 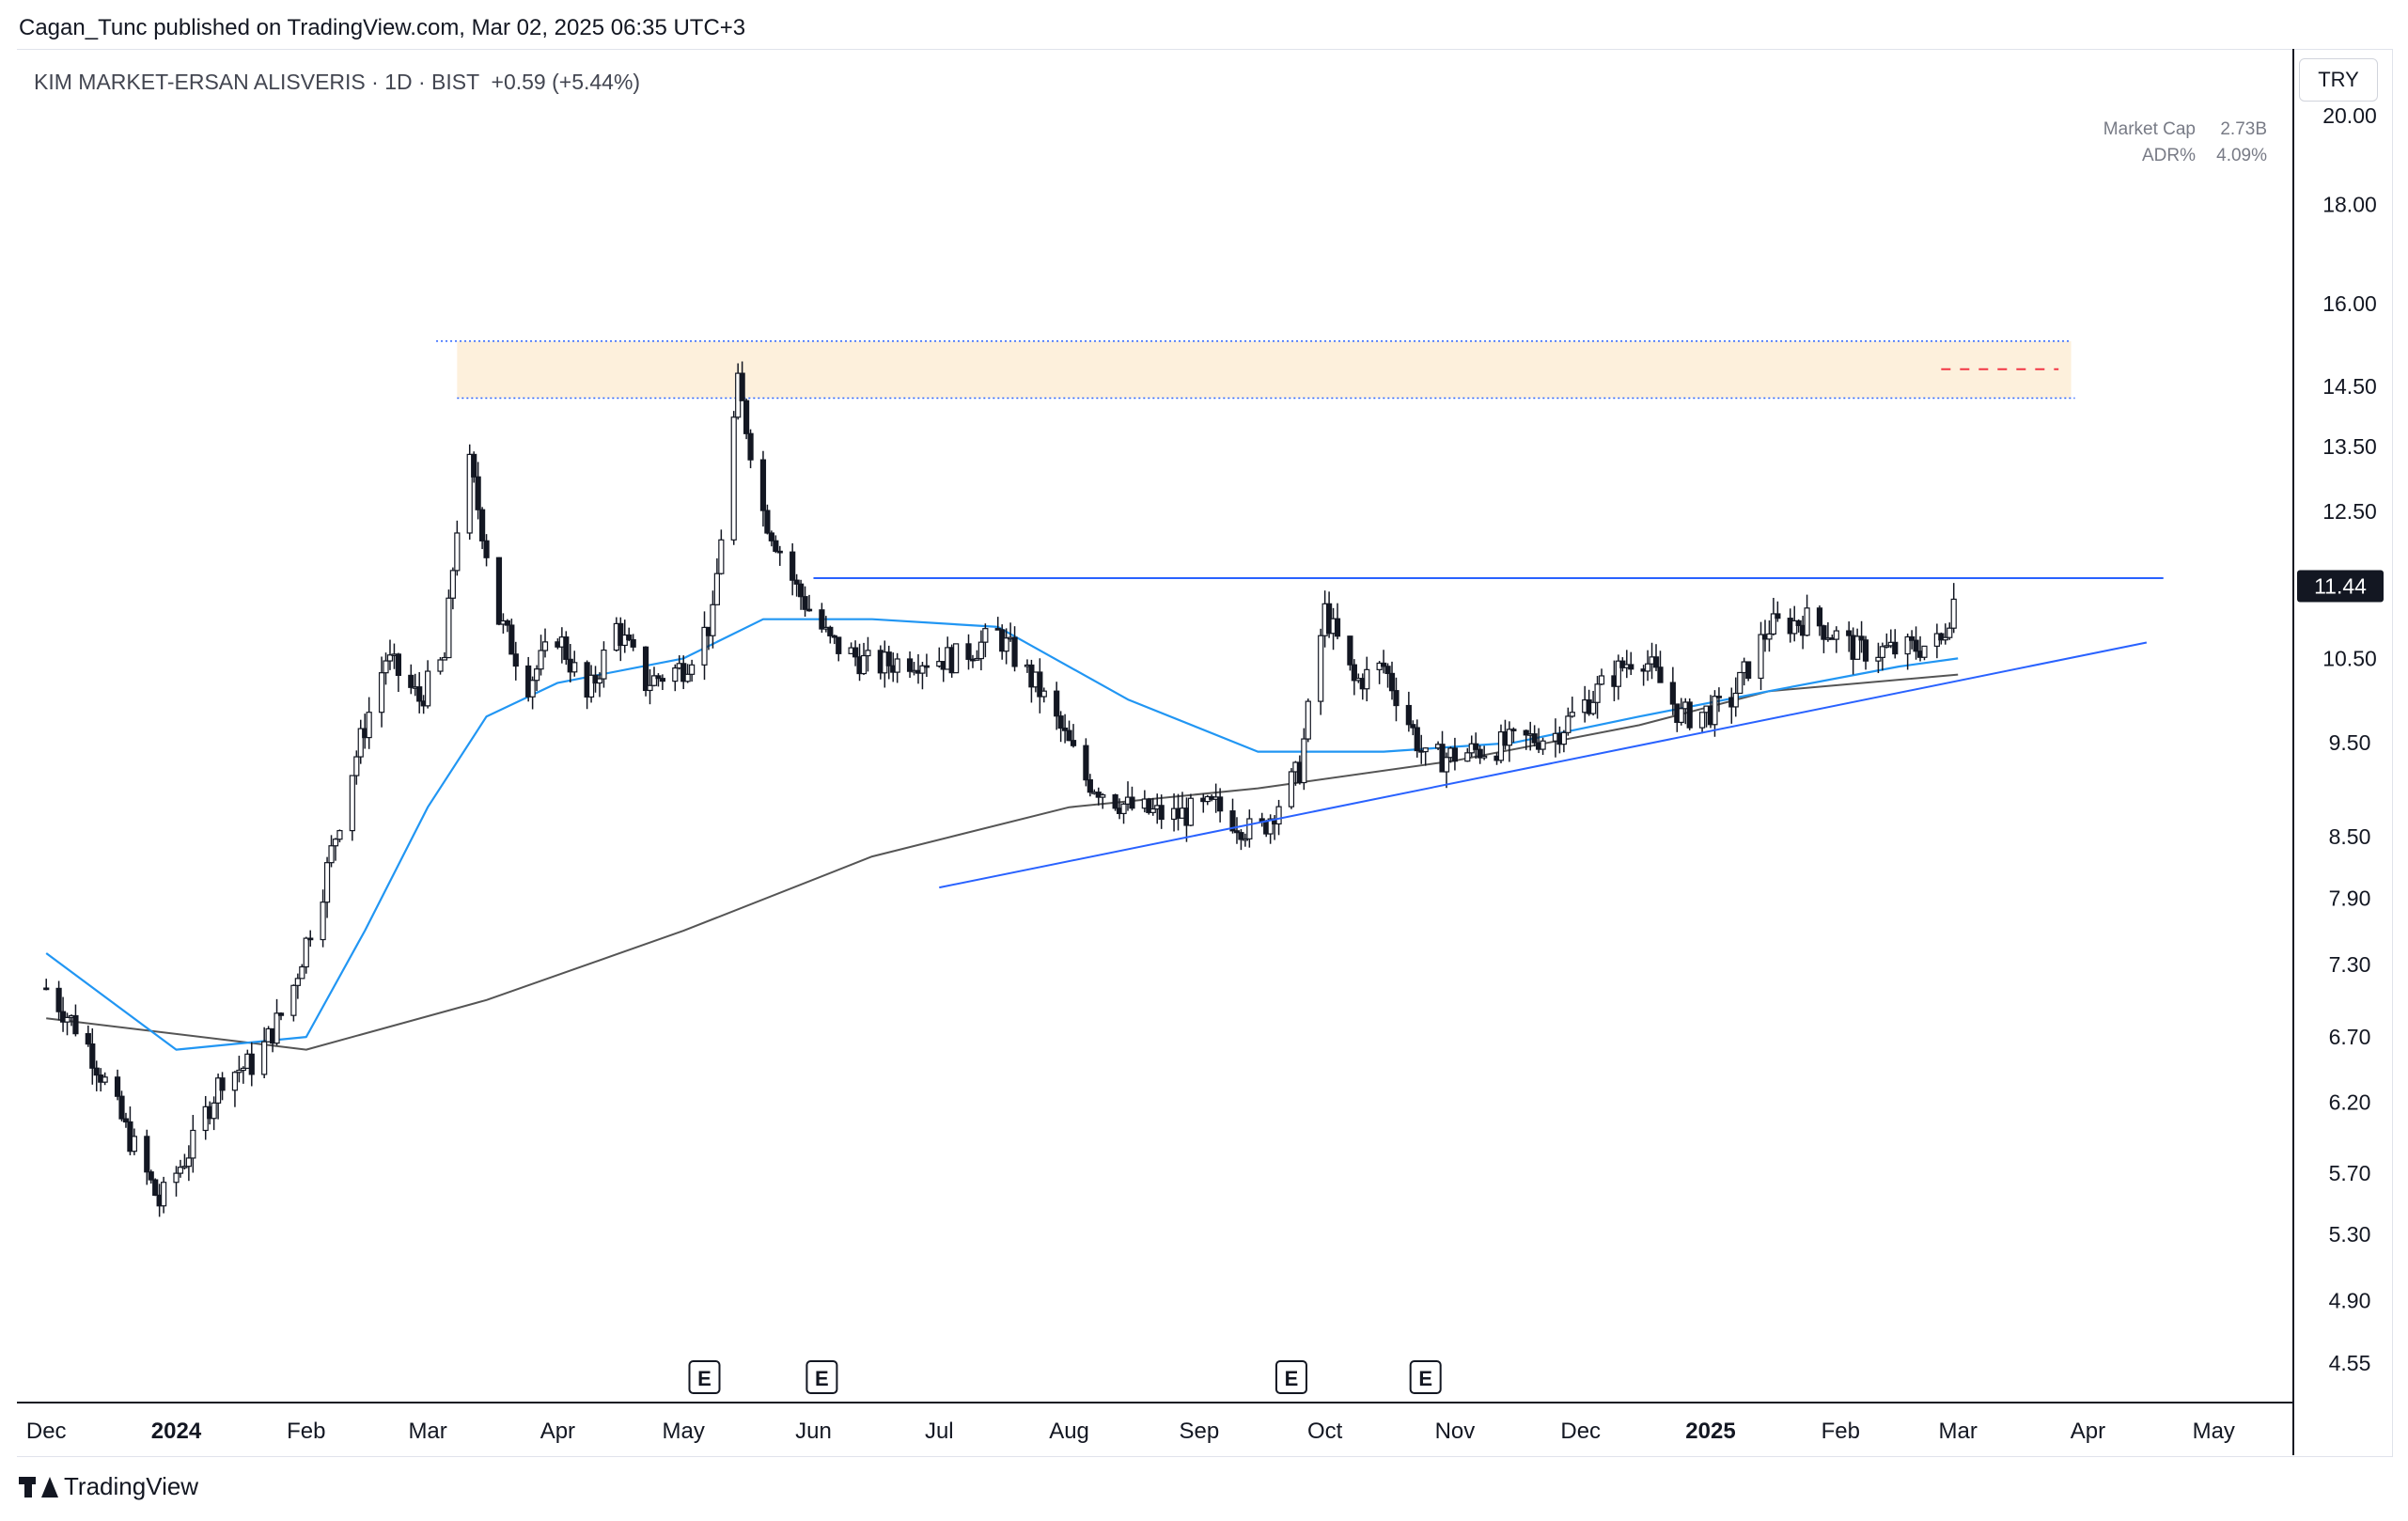 I want to click on symbol-line: KIM MARKET-ERSAN ALISVERIS · 1D · BIST, so click(x=256, y=82).